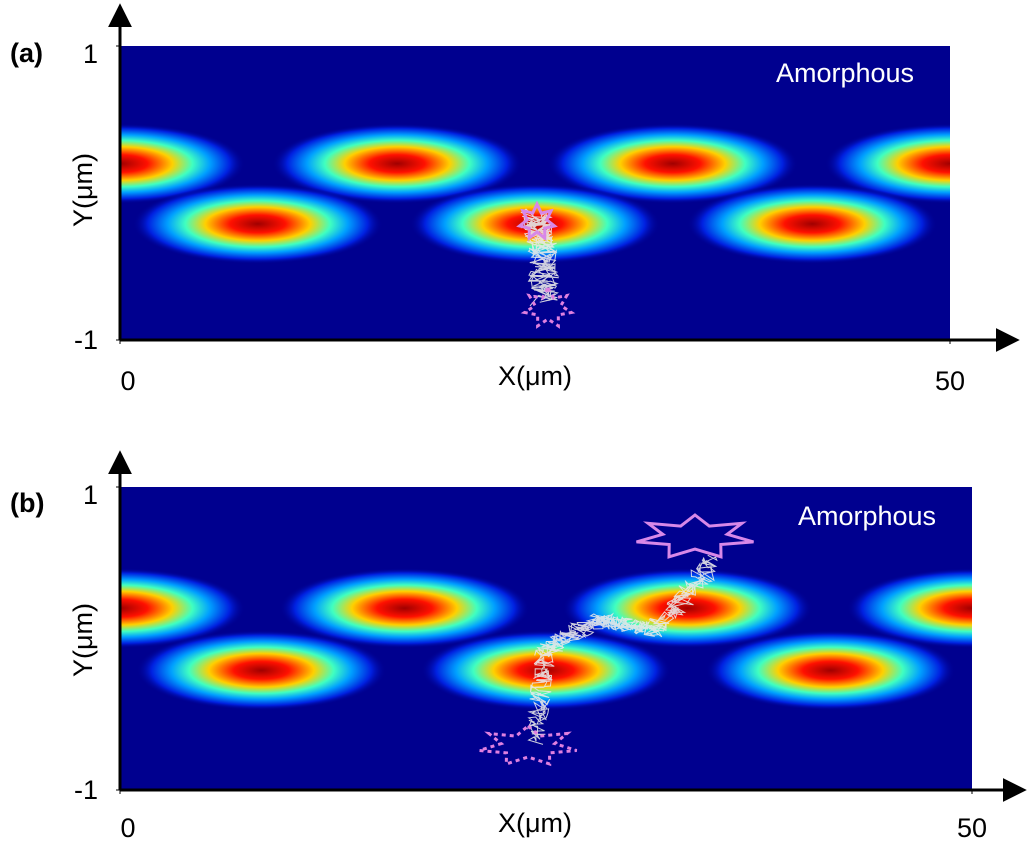  I want to click on panel-label: (a), so click(26, 53).